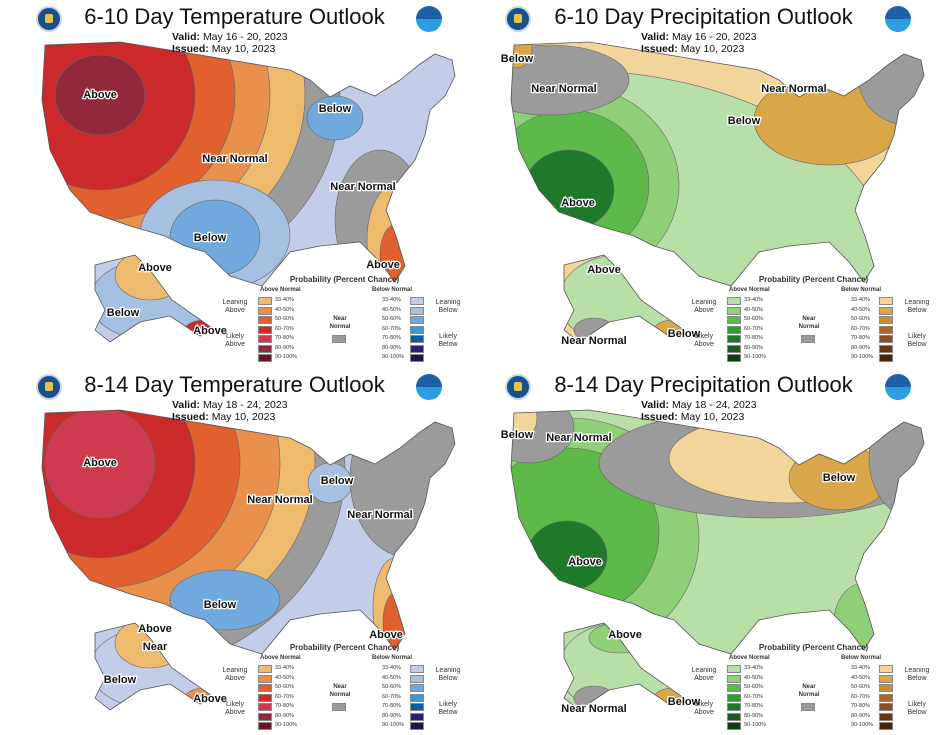 This screenshot has width=938, height=735. I want to click on legend-near-normal: Near Normal, so click(809, 323).